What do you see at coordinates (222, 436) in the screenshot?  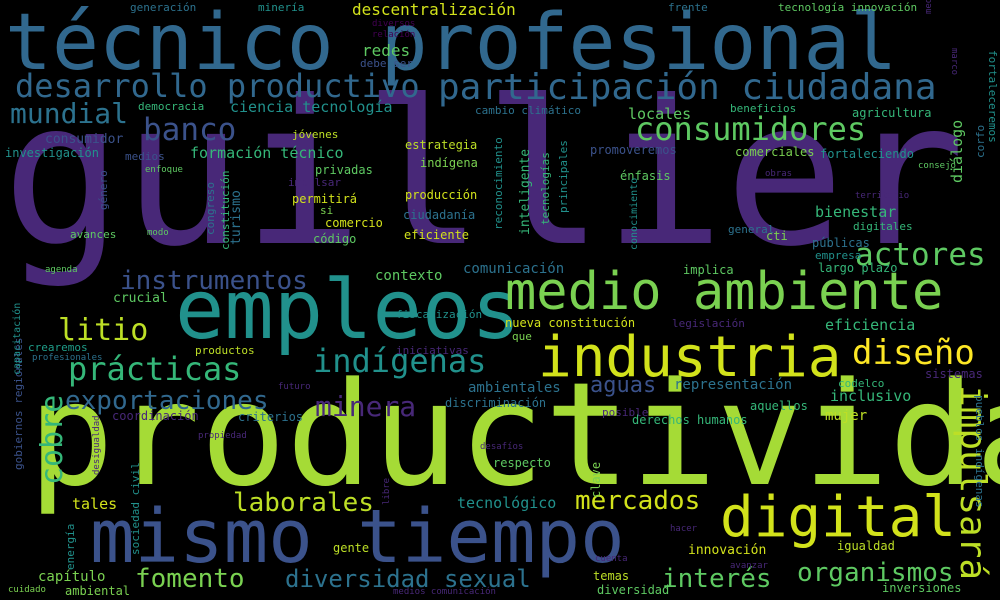 I see `cloud-word: propiedad` at bounding box center [222, 436].